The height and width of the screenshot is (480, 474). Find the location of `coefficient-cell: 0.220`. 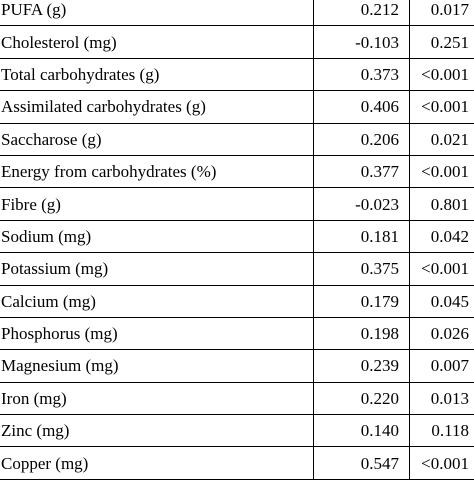

coefficient-cell: 0.220 is located at coordinates (362, 398).